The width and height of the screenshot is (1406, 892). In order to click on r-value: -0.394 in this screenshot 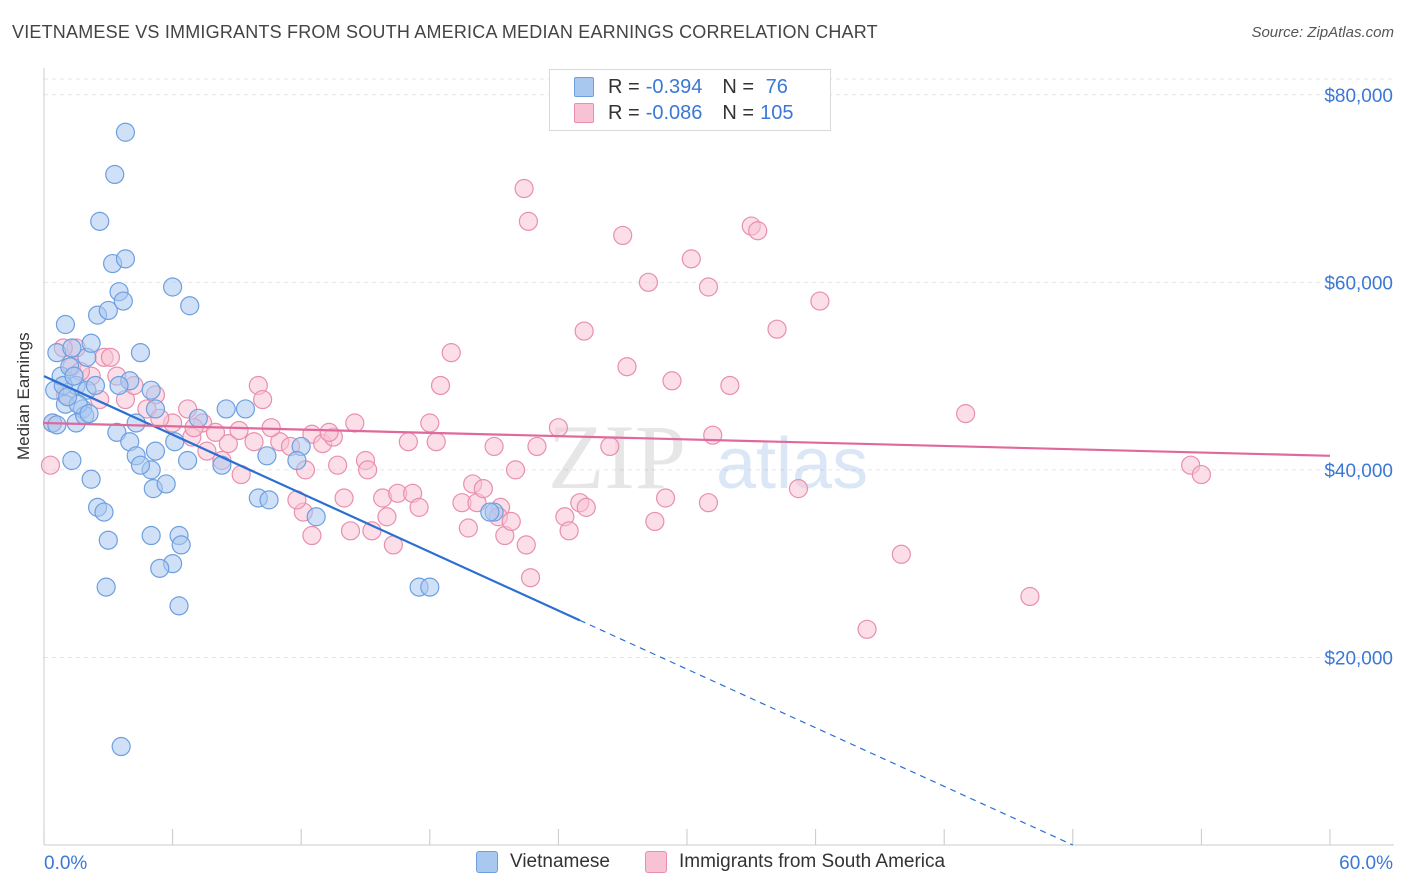, I will do `click(674, 86)`.